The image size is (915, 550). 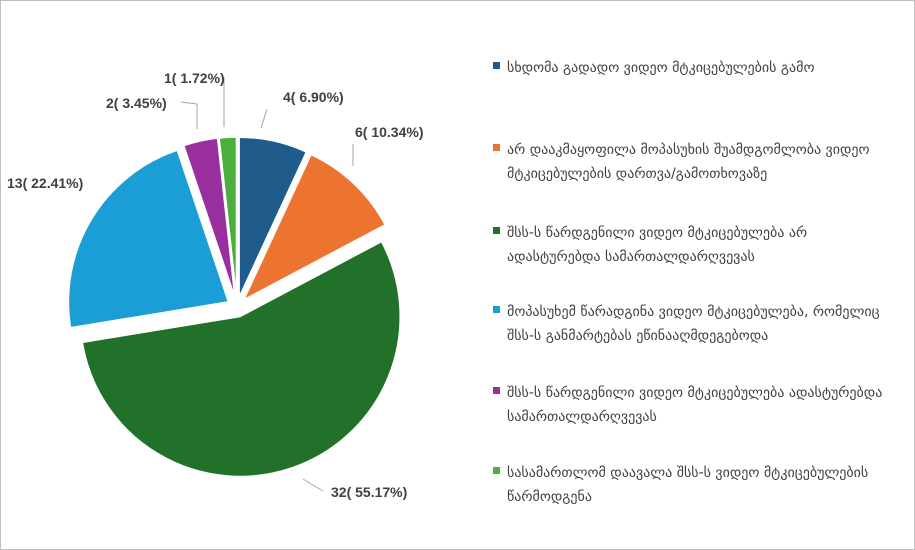 What do you see at coordinates (389, 132) in the screenshot?
I see `data-label-2: 6( 10.34%)` at bounding box center [389, 132].